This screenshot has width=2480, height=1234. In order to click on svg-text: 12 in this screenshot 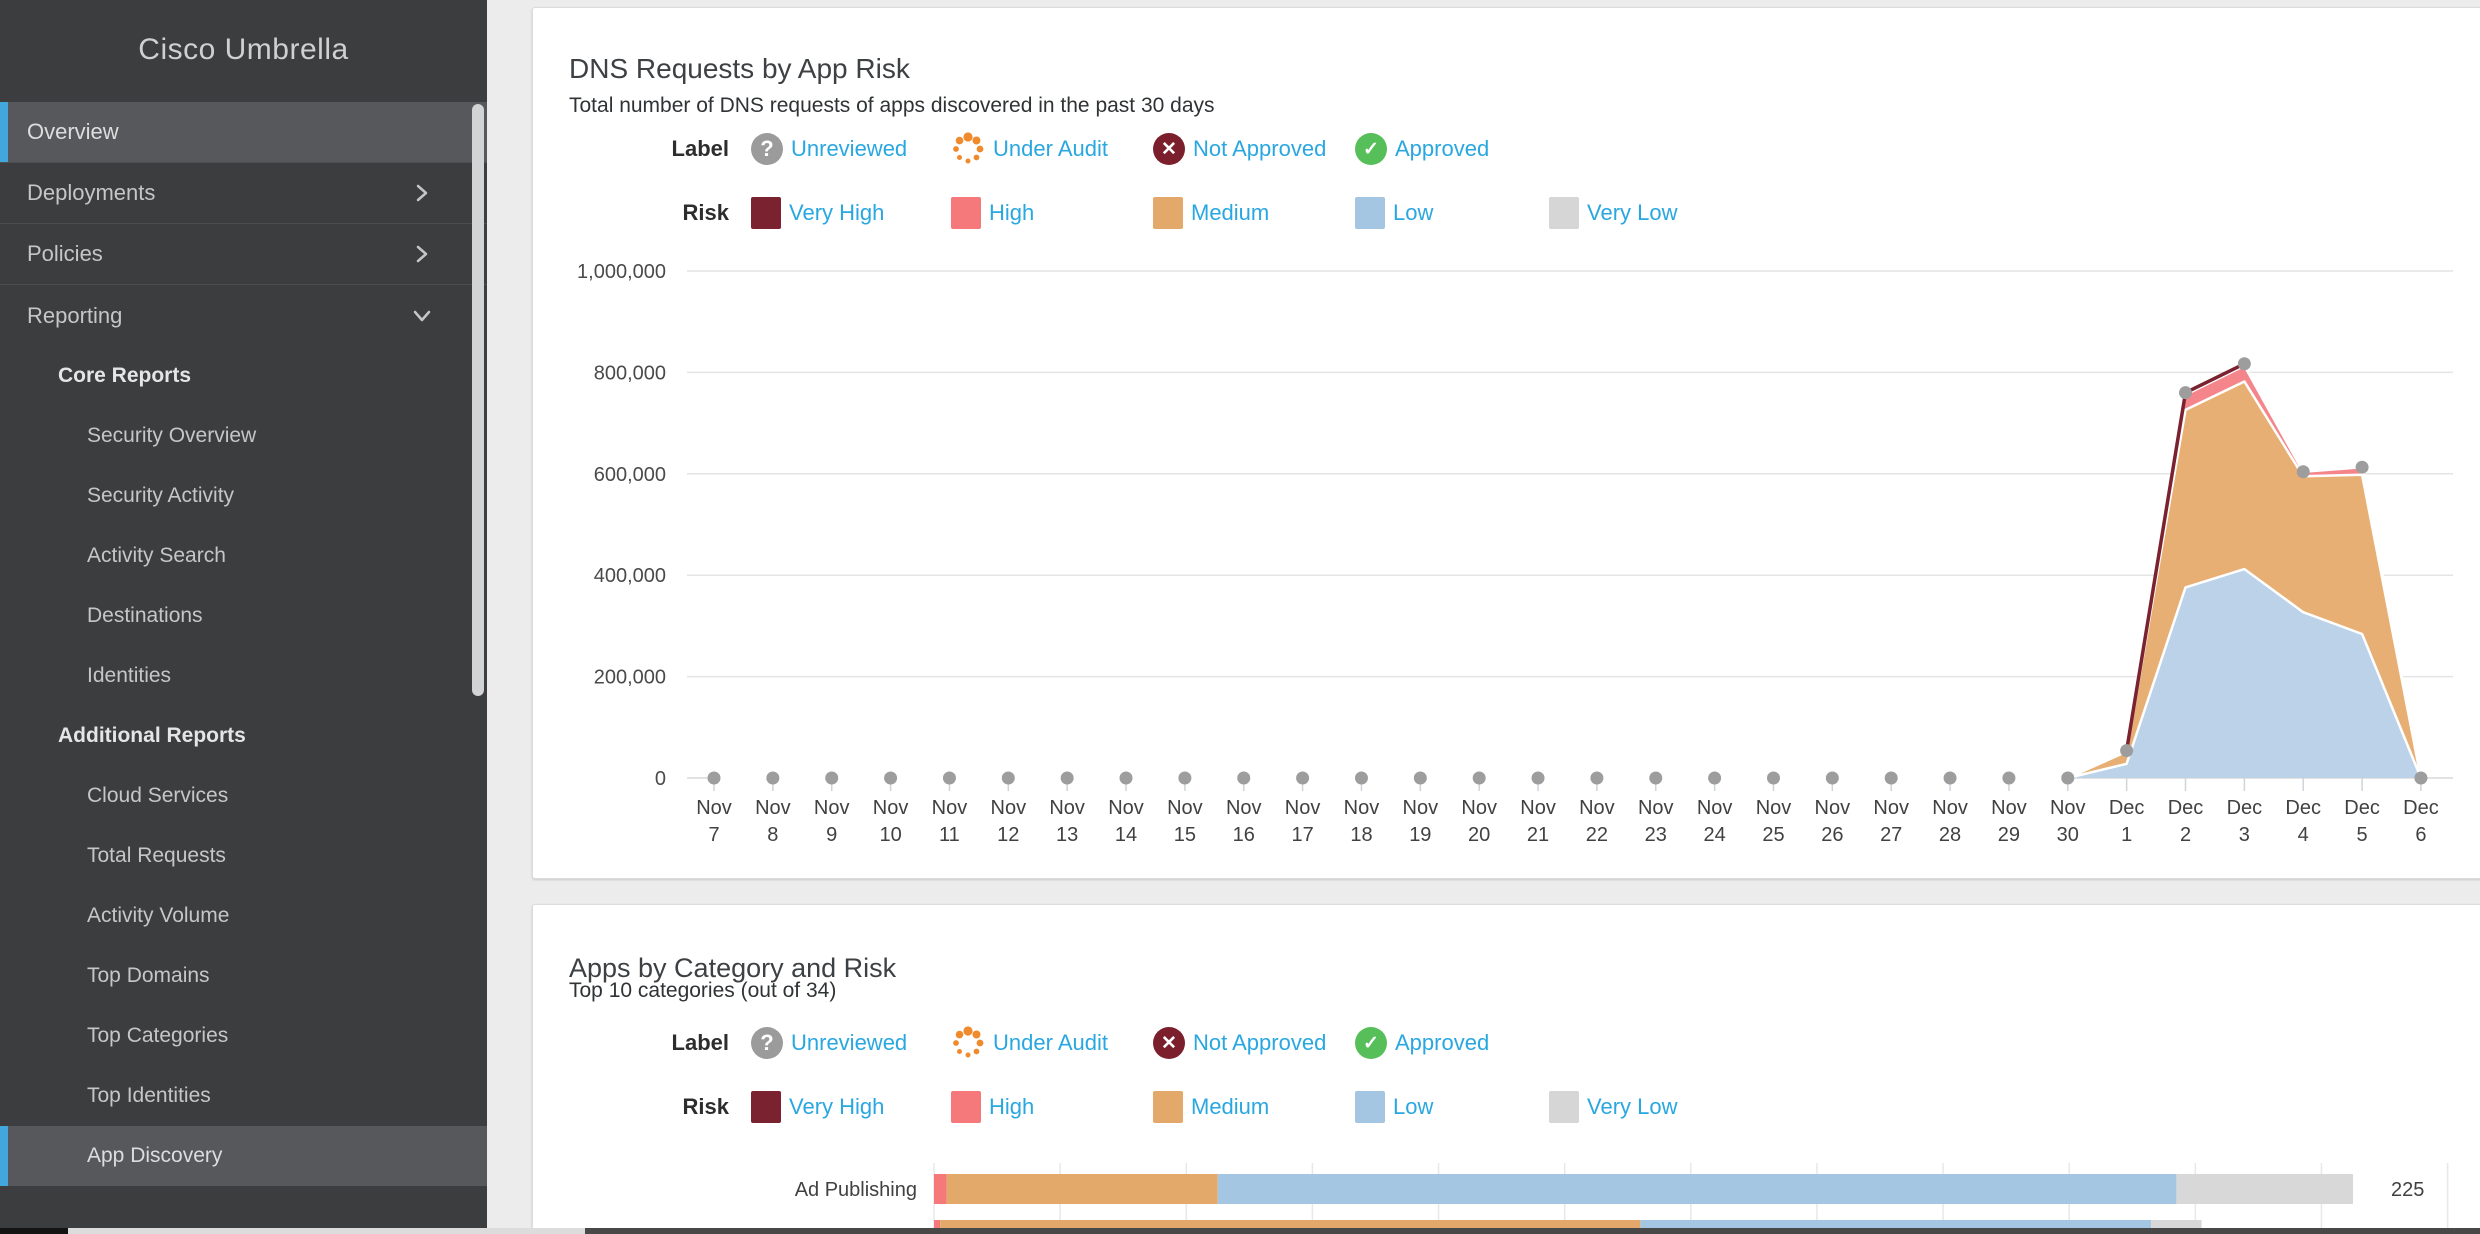, I will do `click(1008, 835)`.